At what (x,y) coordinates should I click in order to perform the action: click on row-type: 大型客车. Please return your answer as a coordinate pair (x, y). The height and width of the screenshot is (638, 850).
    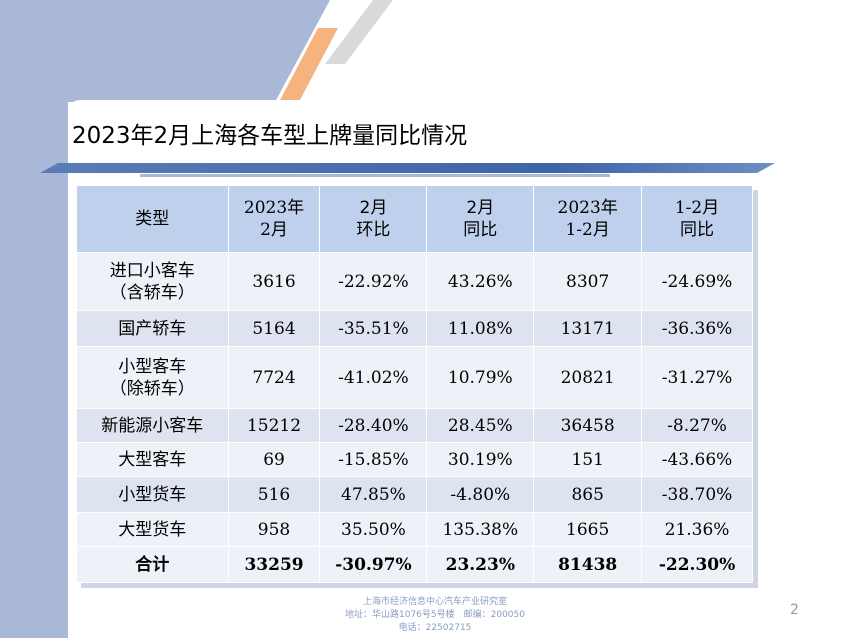
    Looking at the image, I should click on (152, 459).